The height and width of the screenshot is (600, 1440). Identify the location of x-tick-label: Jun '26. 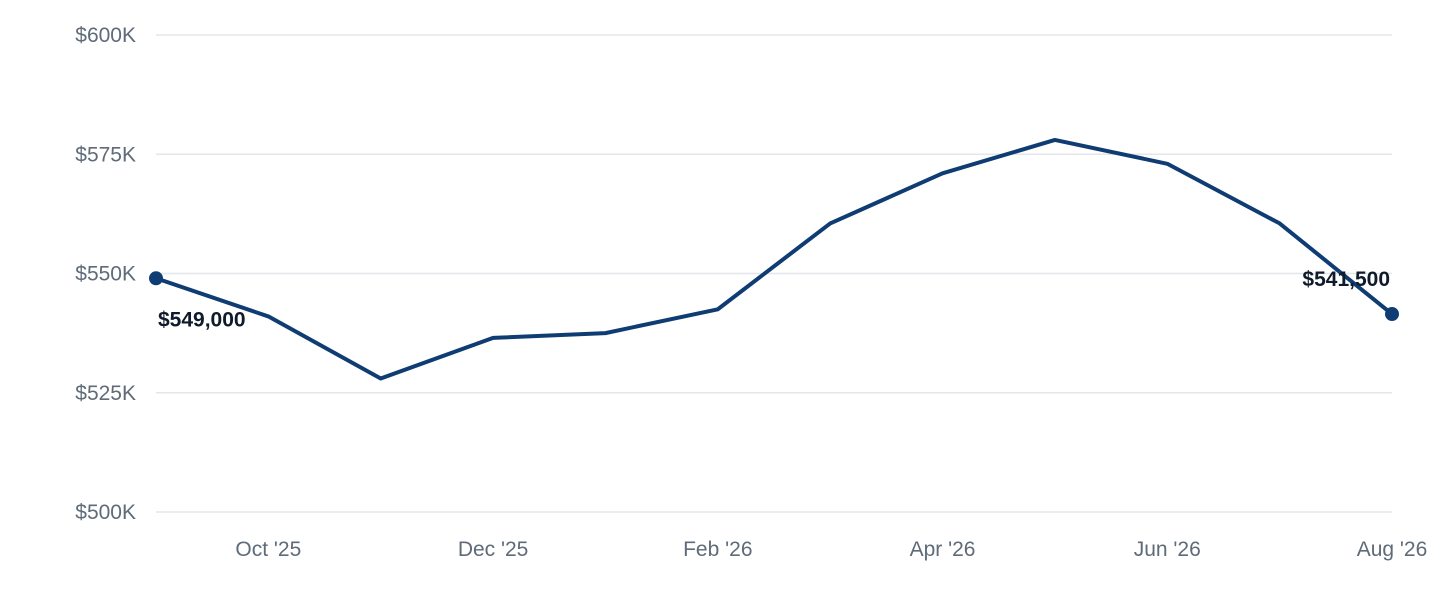
(1167, 549).